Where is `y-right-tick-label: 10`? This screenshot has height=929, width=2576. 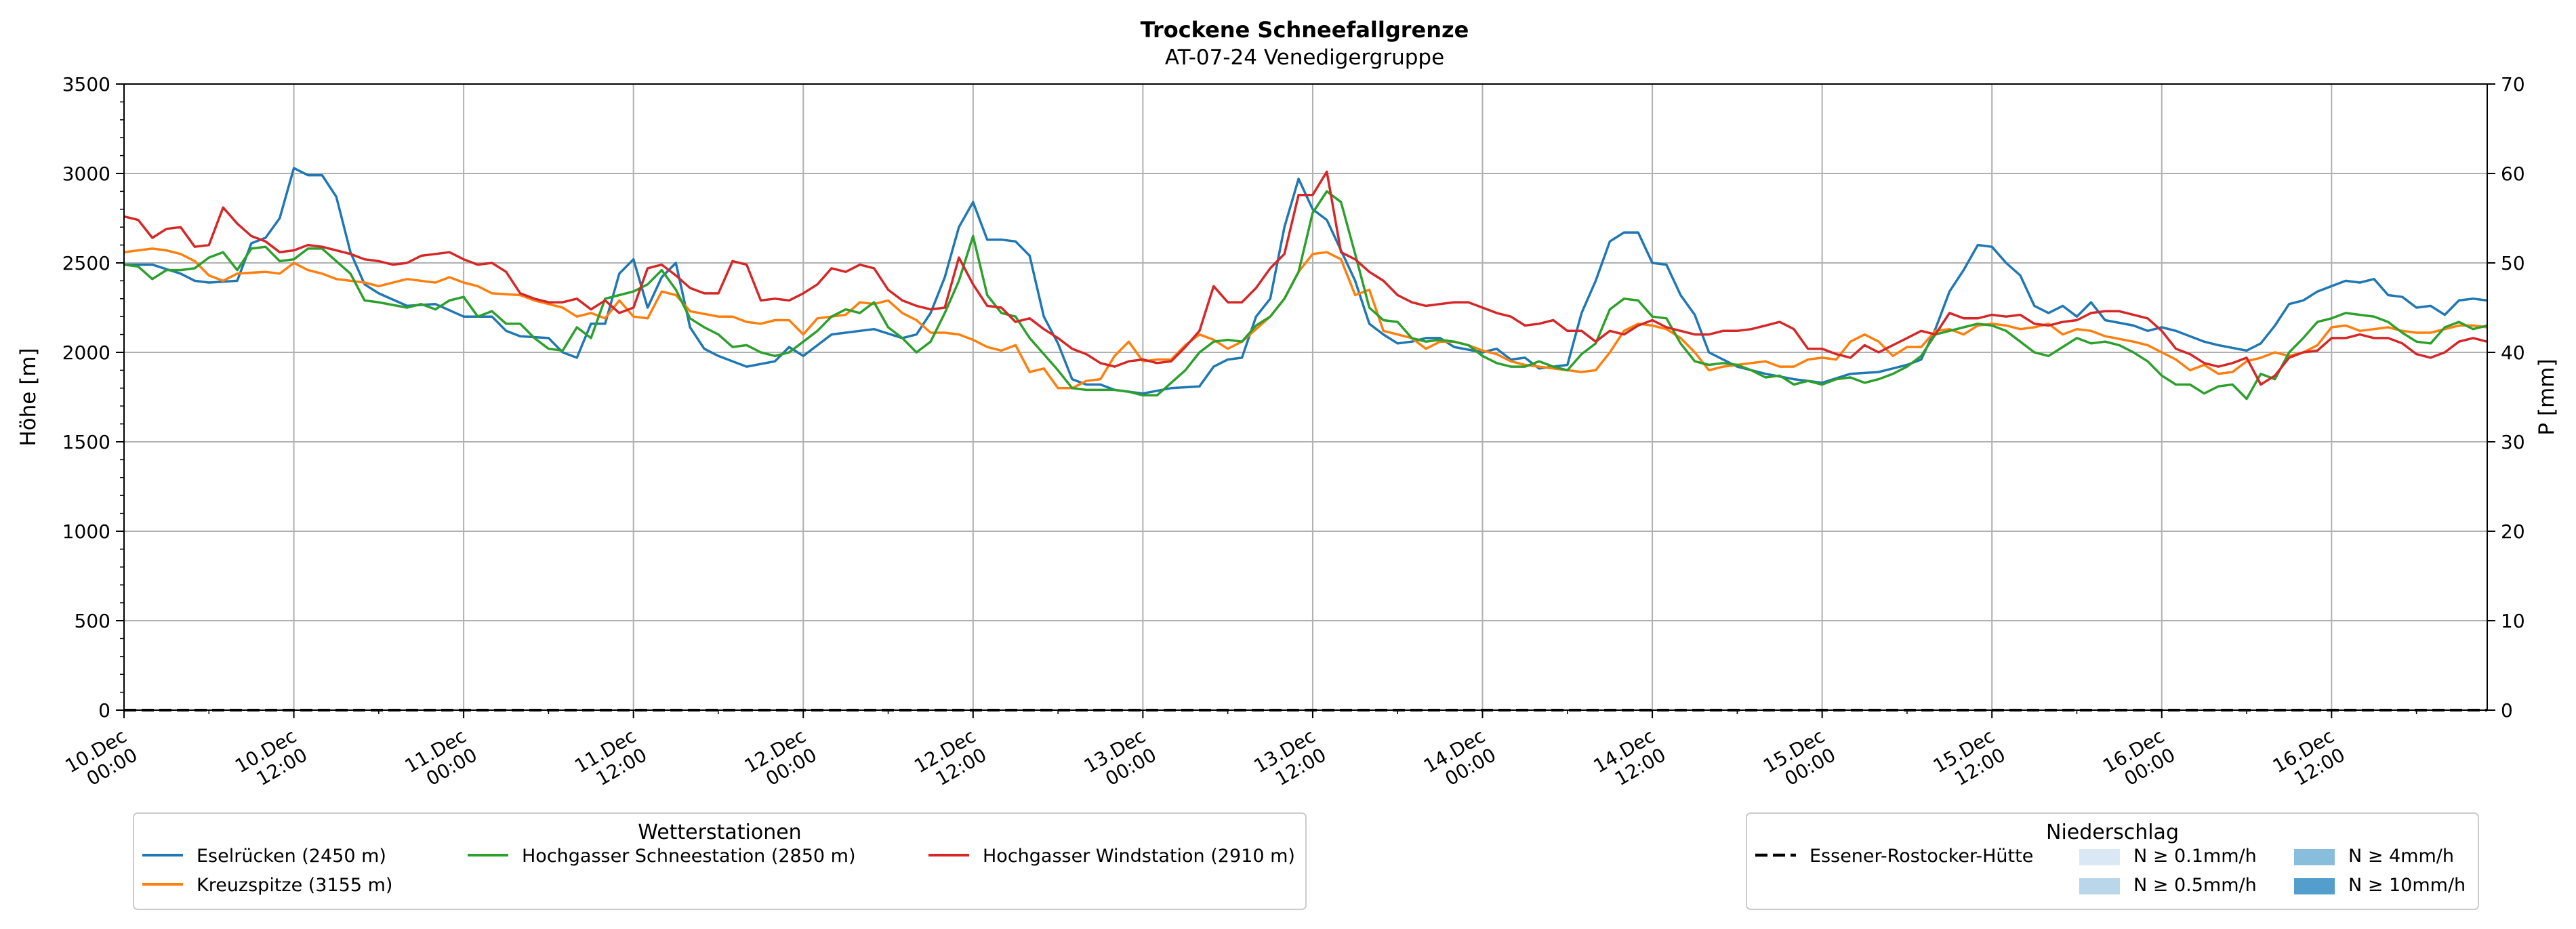
y-right-tick-label: 10 is located at coordinates (2513, 621).